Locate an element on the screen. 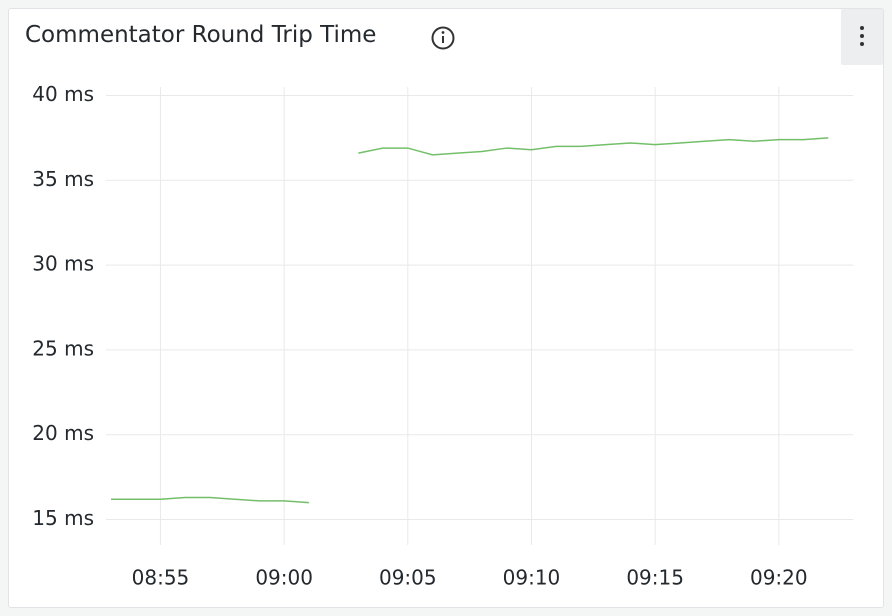 The height and width of the screenshot is (616, 892). y-tick-label: 25 ms is located at coordinates (63, 348).